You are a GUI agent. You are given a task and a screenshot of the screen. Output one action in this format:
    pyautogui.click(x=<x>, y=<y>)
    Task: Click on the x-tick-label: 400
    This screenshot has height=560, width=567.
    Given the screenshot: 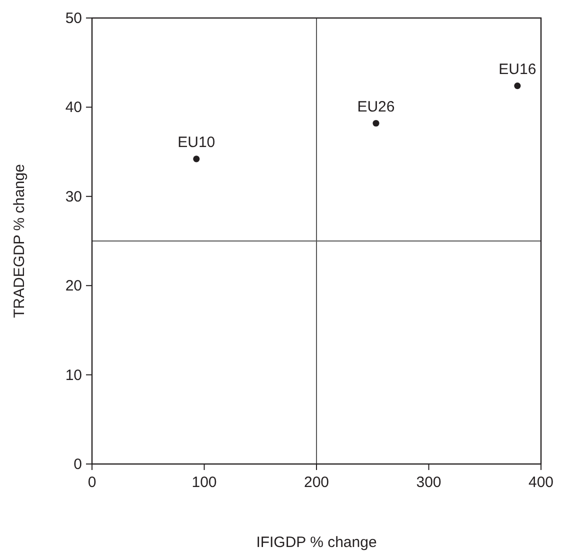 What is the action you would take?
    pyautogui.click(x=541, y=482)
    